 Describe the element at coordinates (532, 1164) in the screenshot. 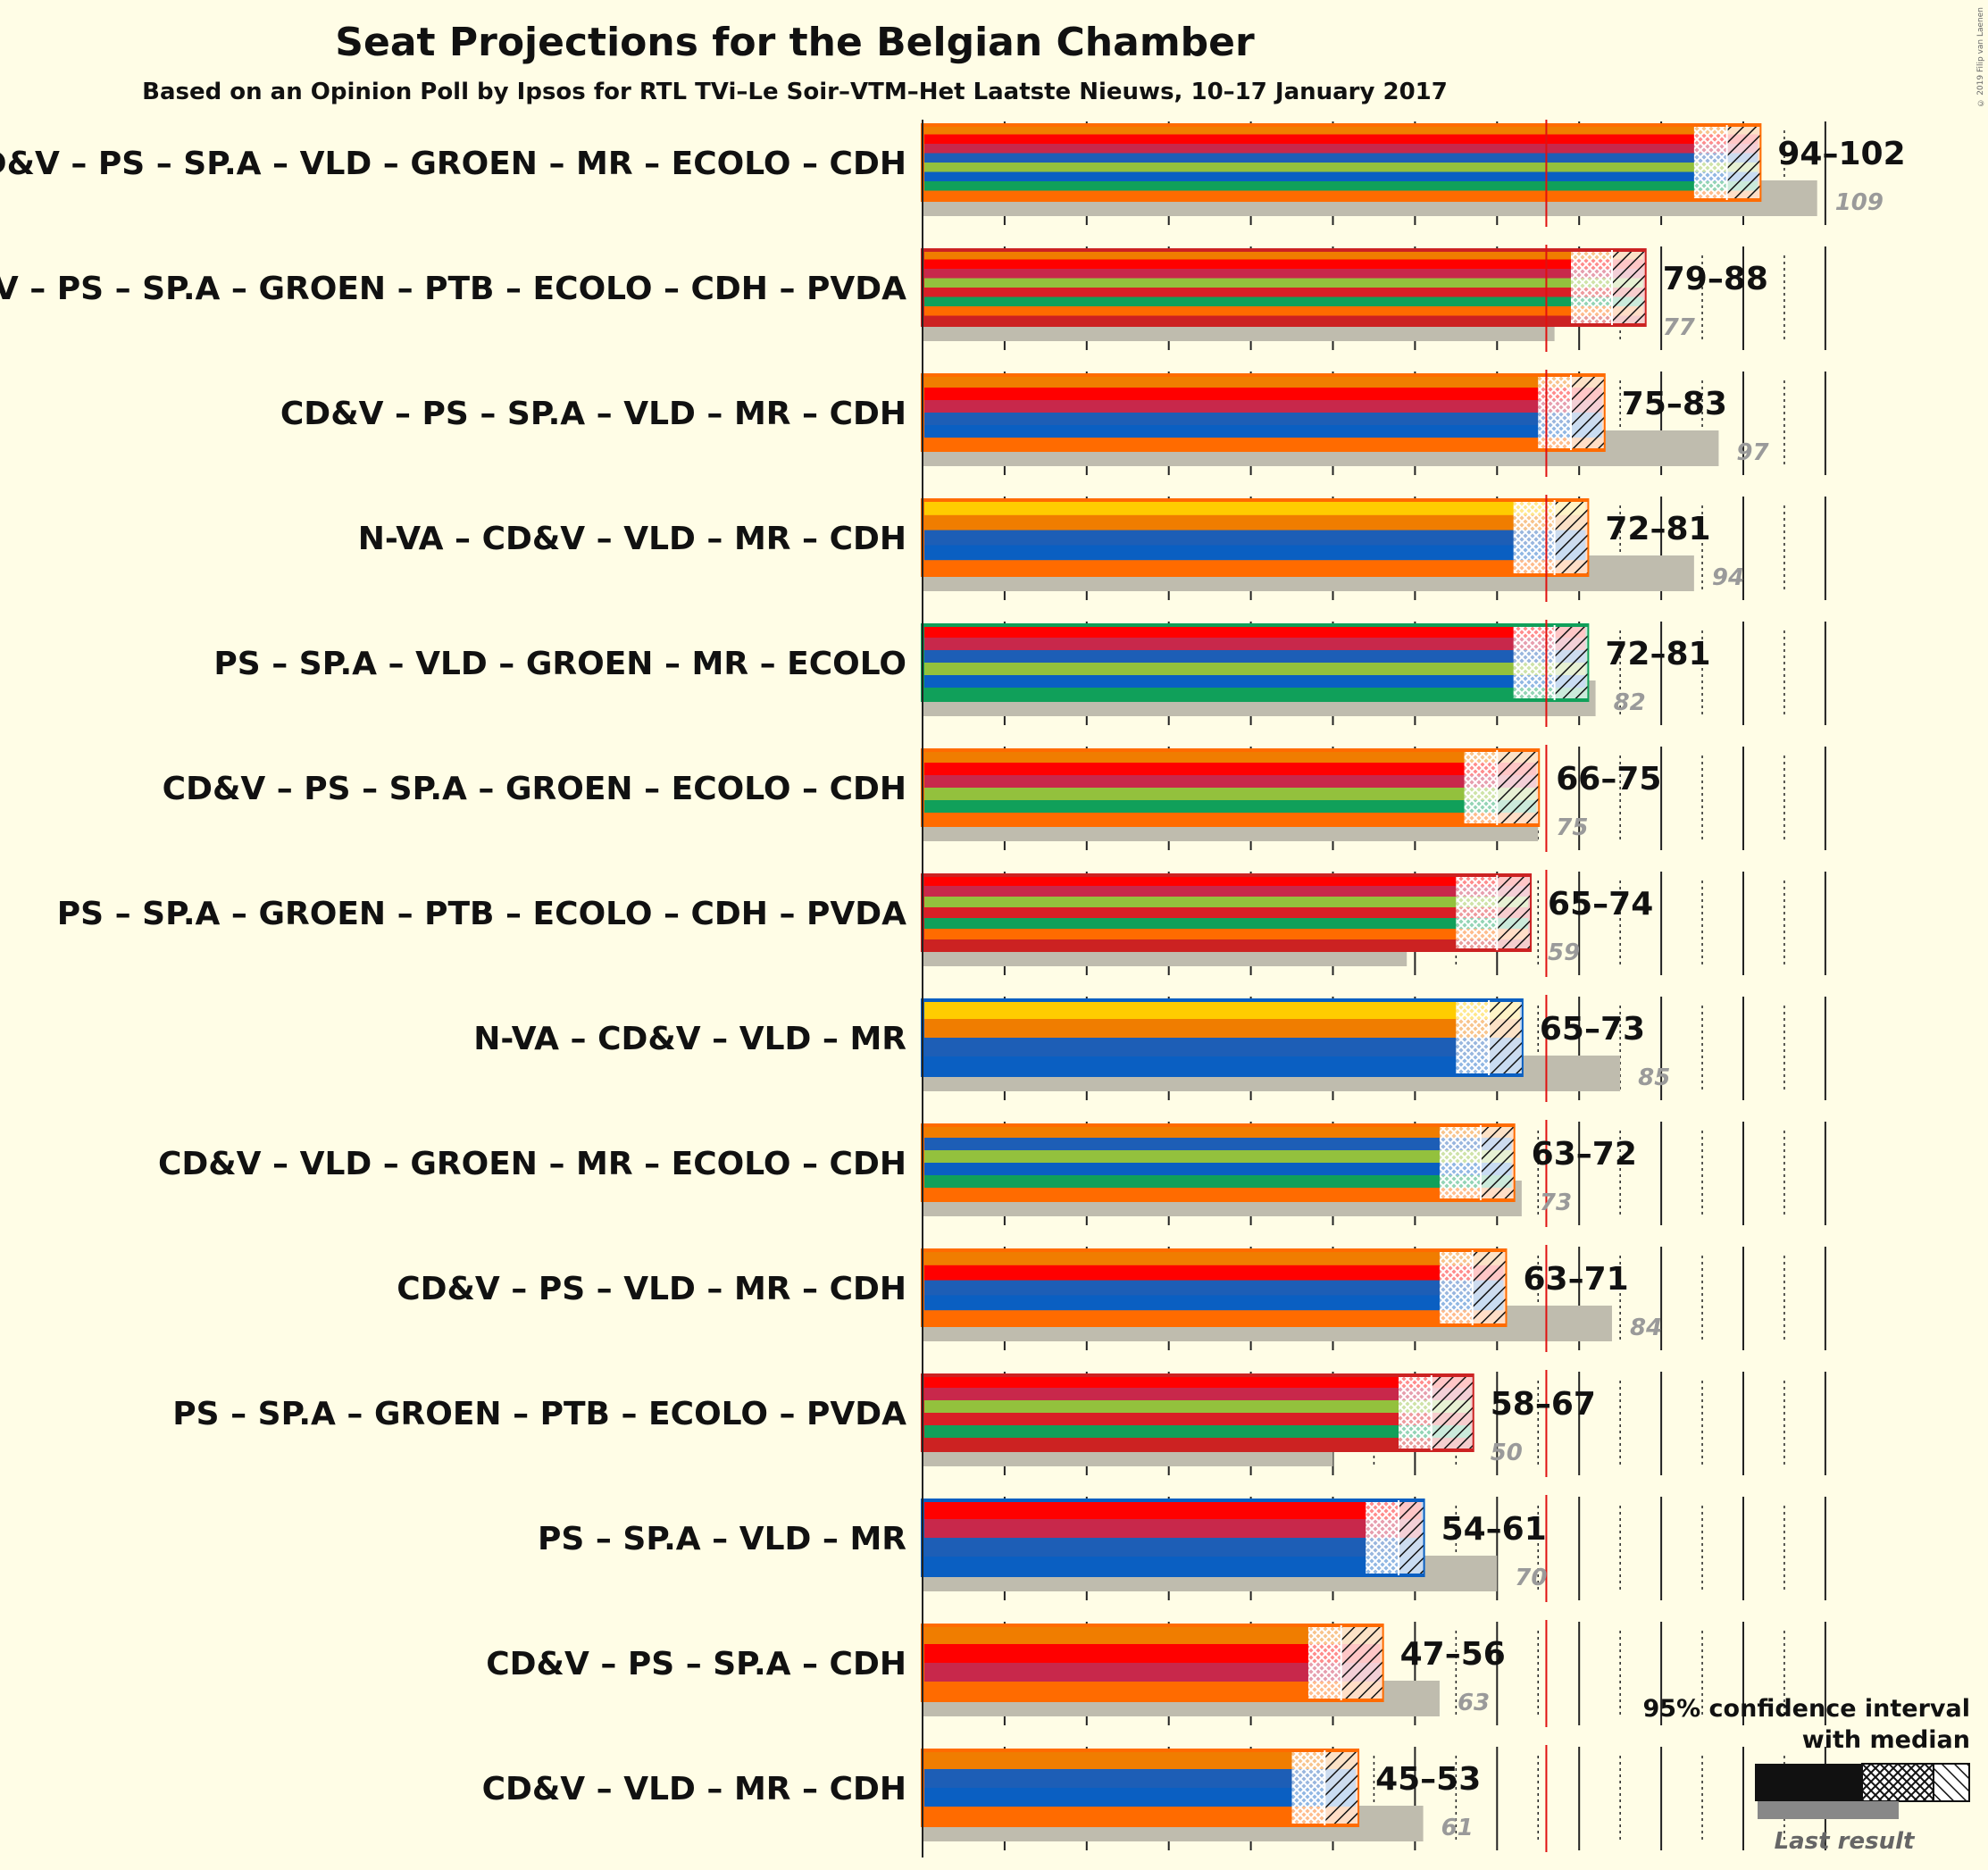

I see `coalition-label: CD&V – VLD – GROEN – MR – ECOLO – CDH` at that location.